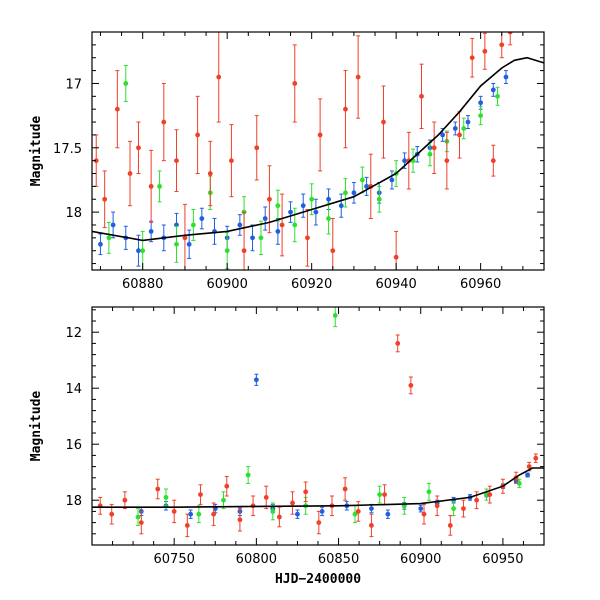  What do you see at coordinates (338, 559) in the screenshot?
I see `x-tick-label: 60850` at bounding box center [338, 559].